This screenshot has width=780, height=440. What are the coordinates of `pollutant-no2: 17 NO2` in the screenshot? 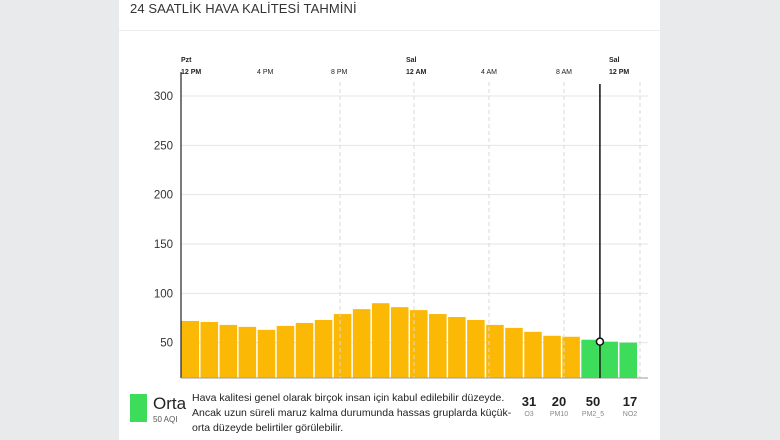 It's located at (630, 406).